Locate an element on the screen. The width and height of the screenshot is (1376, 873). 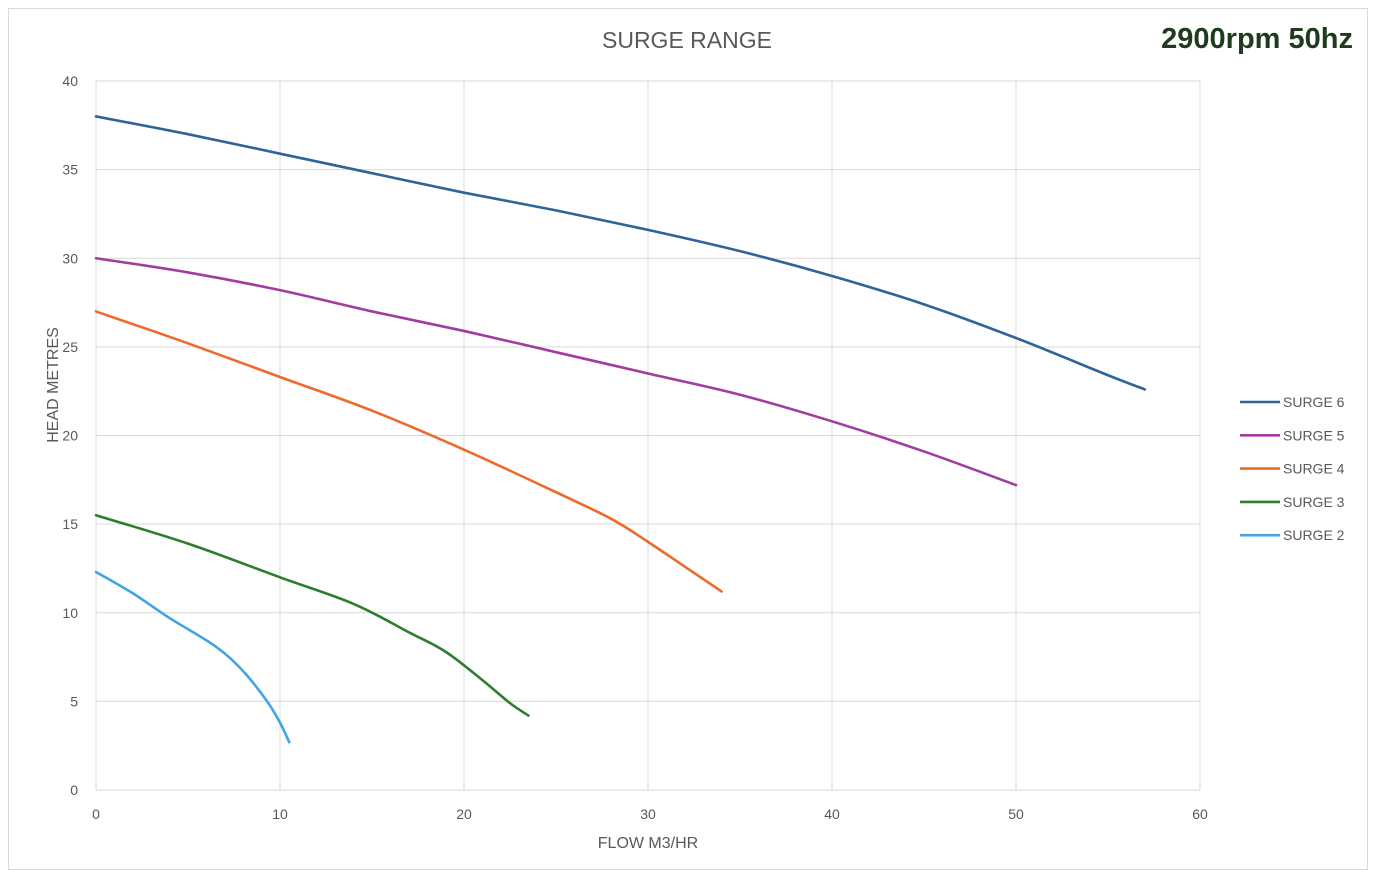
y-tick-label: 20 is located at coordinates (70, 436).